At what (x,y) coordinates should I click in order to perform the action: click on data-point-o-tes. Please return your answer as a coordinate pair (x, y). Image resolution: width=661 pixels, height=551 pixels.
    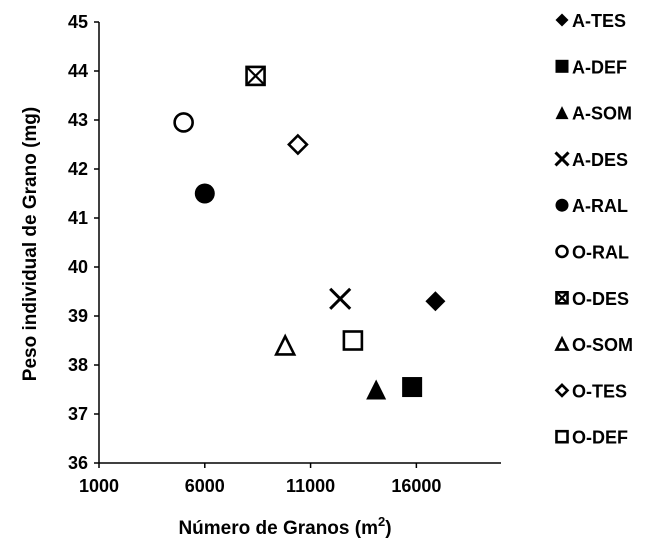
    Looking at the image, I should click on (298, 144).